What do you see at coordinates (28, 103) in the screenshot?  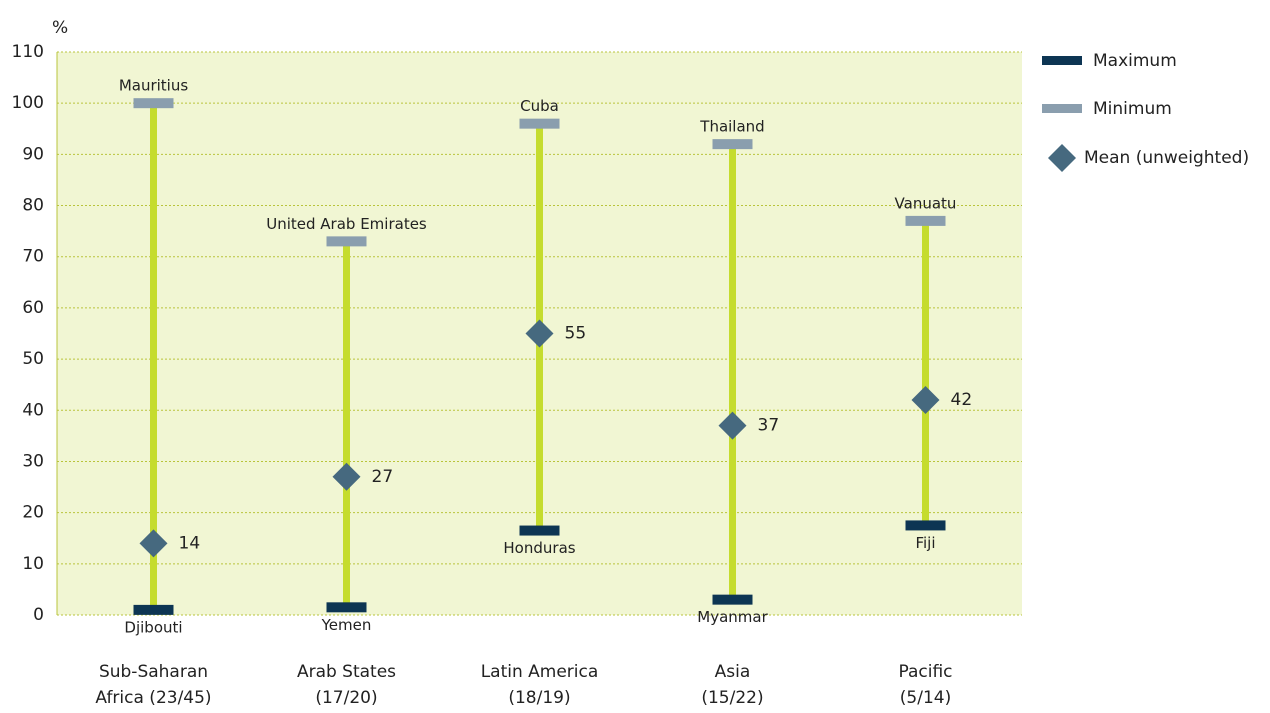 I see `y-tick-label: 100` at bounding box center [28, 103].